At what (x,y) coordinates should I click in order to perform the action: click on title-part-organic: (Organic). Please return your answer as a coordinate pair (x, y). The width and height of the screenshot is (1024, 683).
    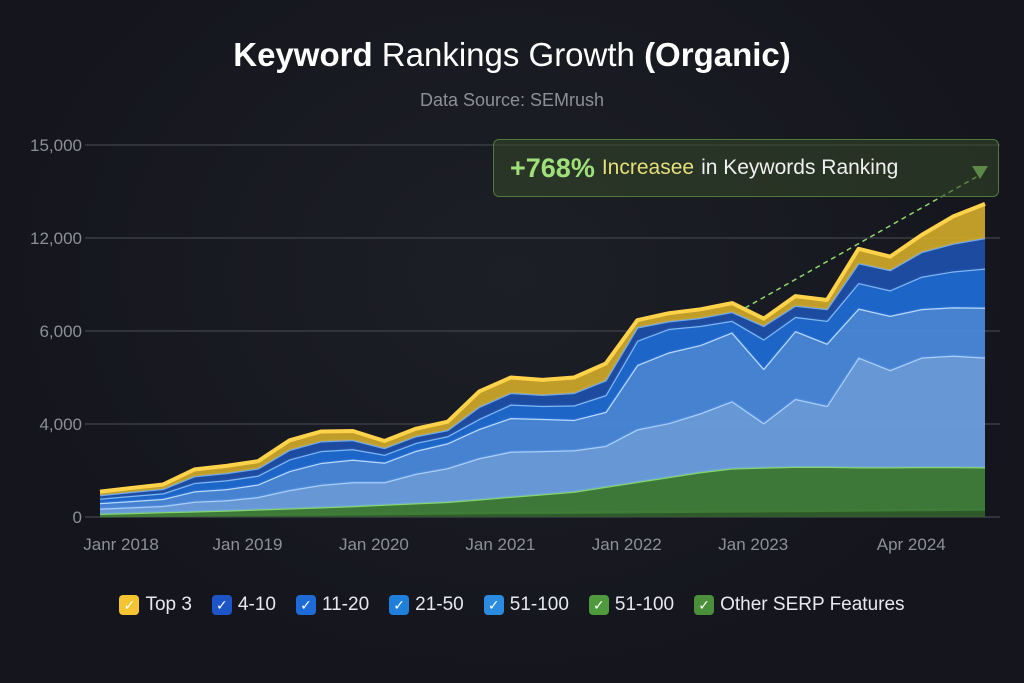
    Looking at the image, I should click on (717, 54).